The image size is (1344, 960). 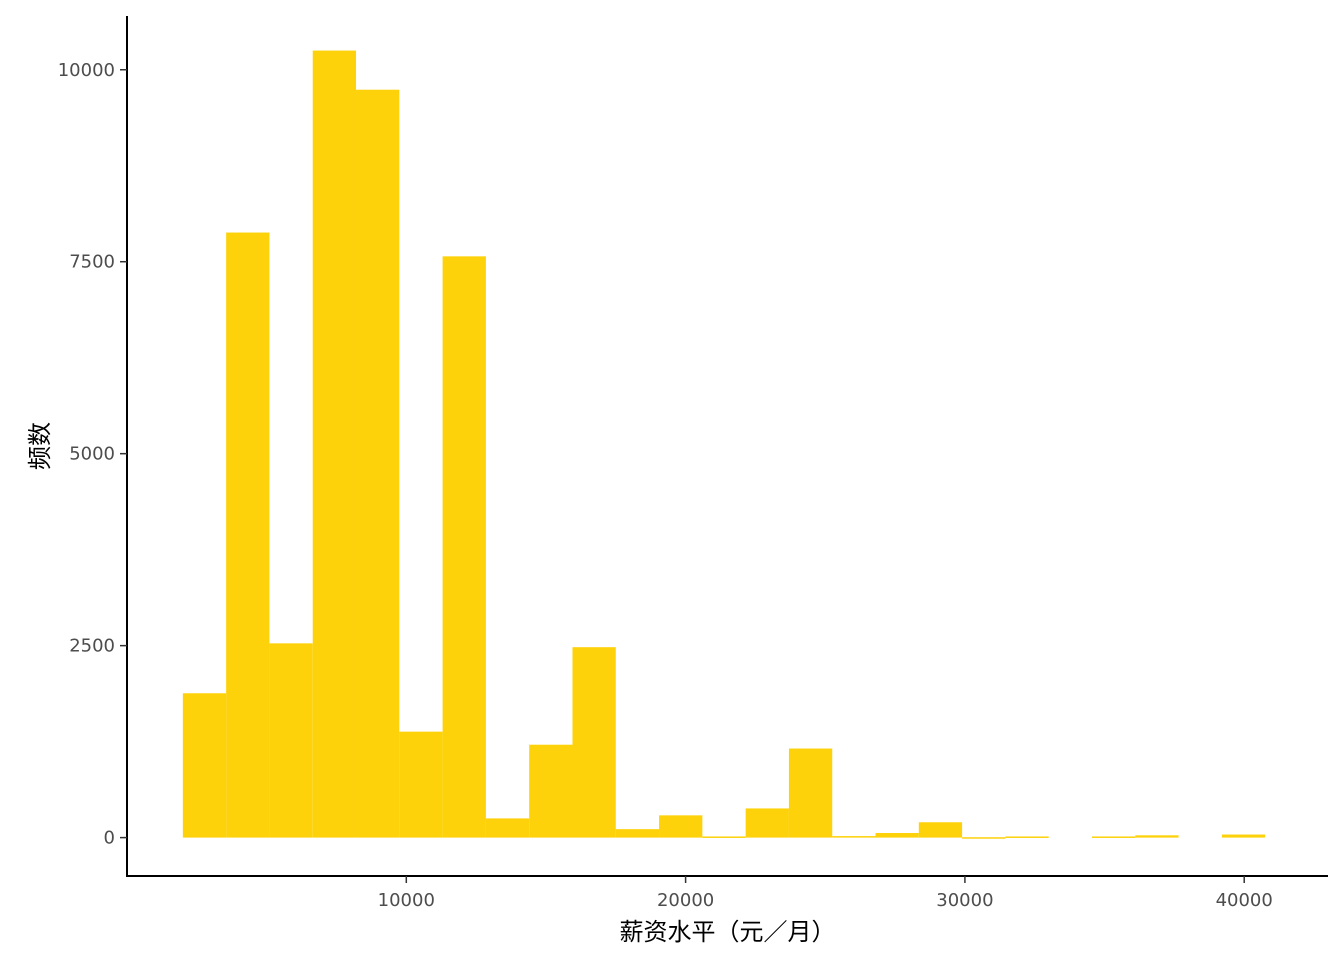 I want to click on y-tick-label: 10000, so click(x=86, y=70).